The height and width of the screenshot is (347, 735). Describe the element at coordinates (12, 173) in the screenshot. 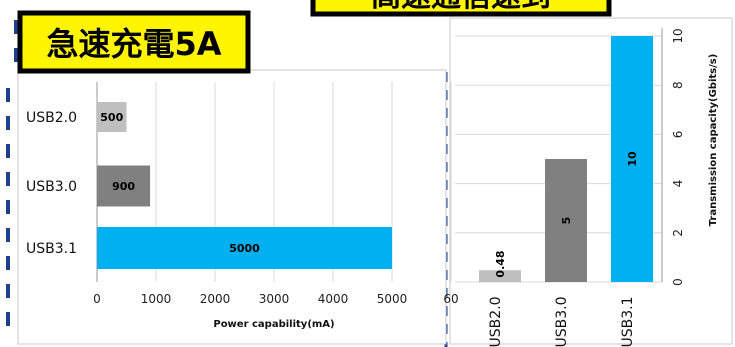

I see `left-dashed-strip` at that location.